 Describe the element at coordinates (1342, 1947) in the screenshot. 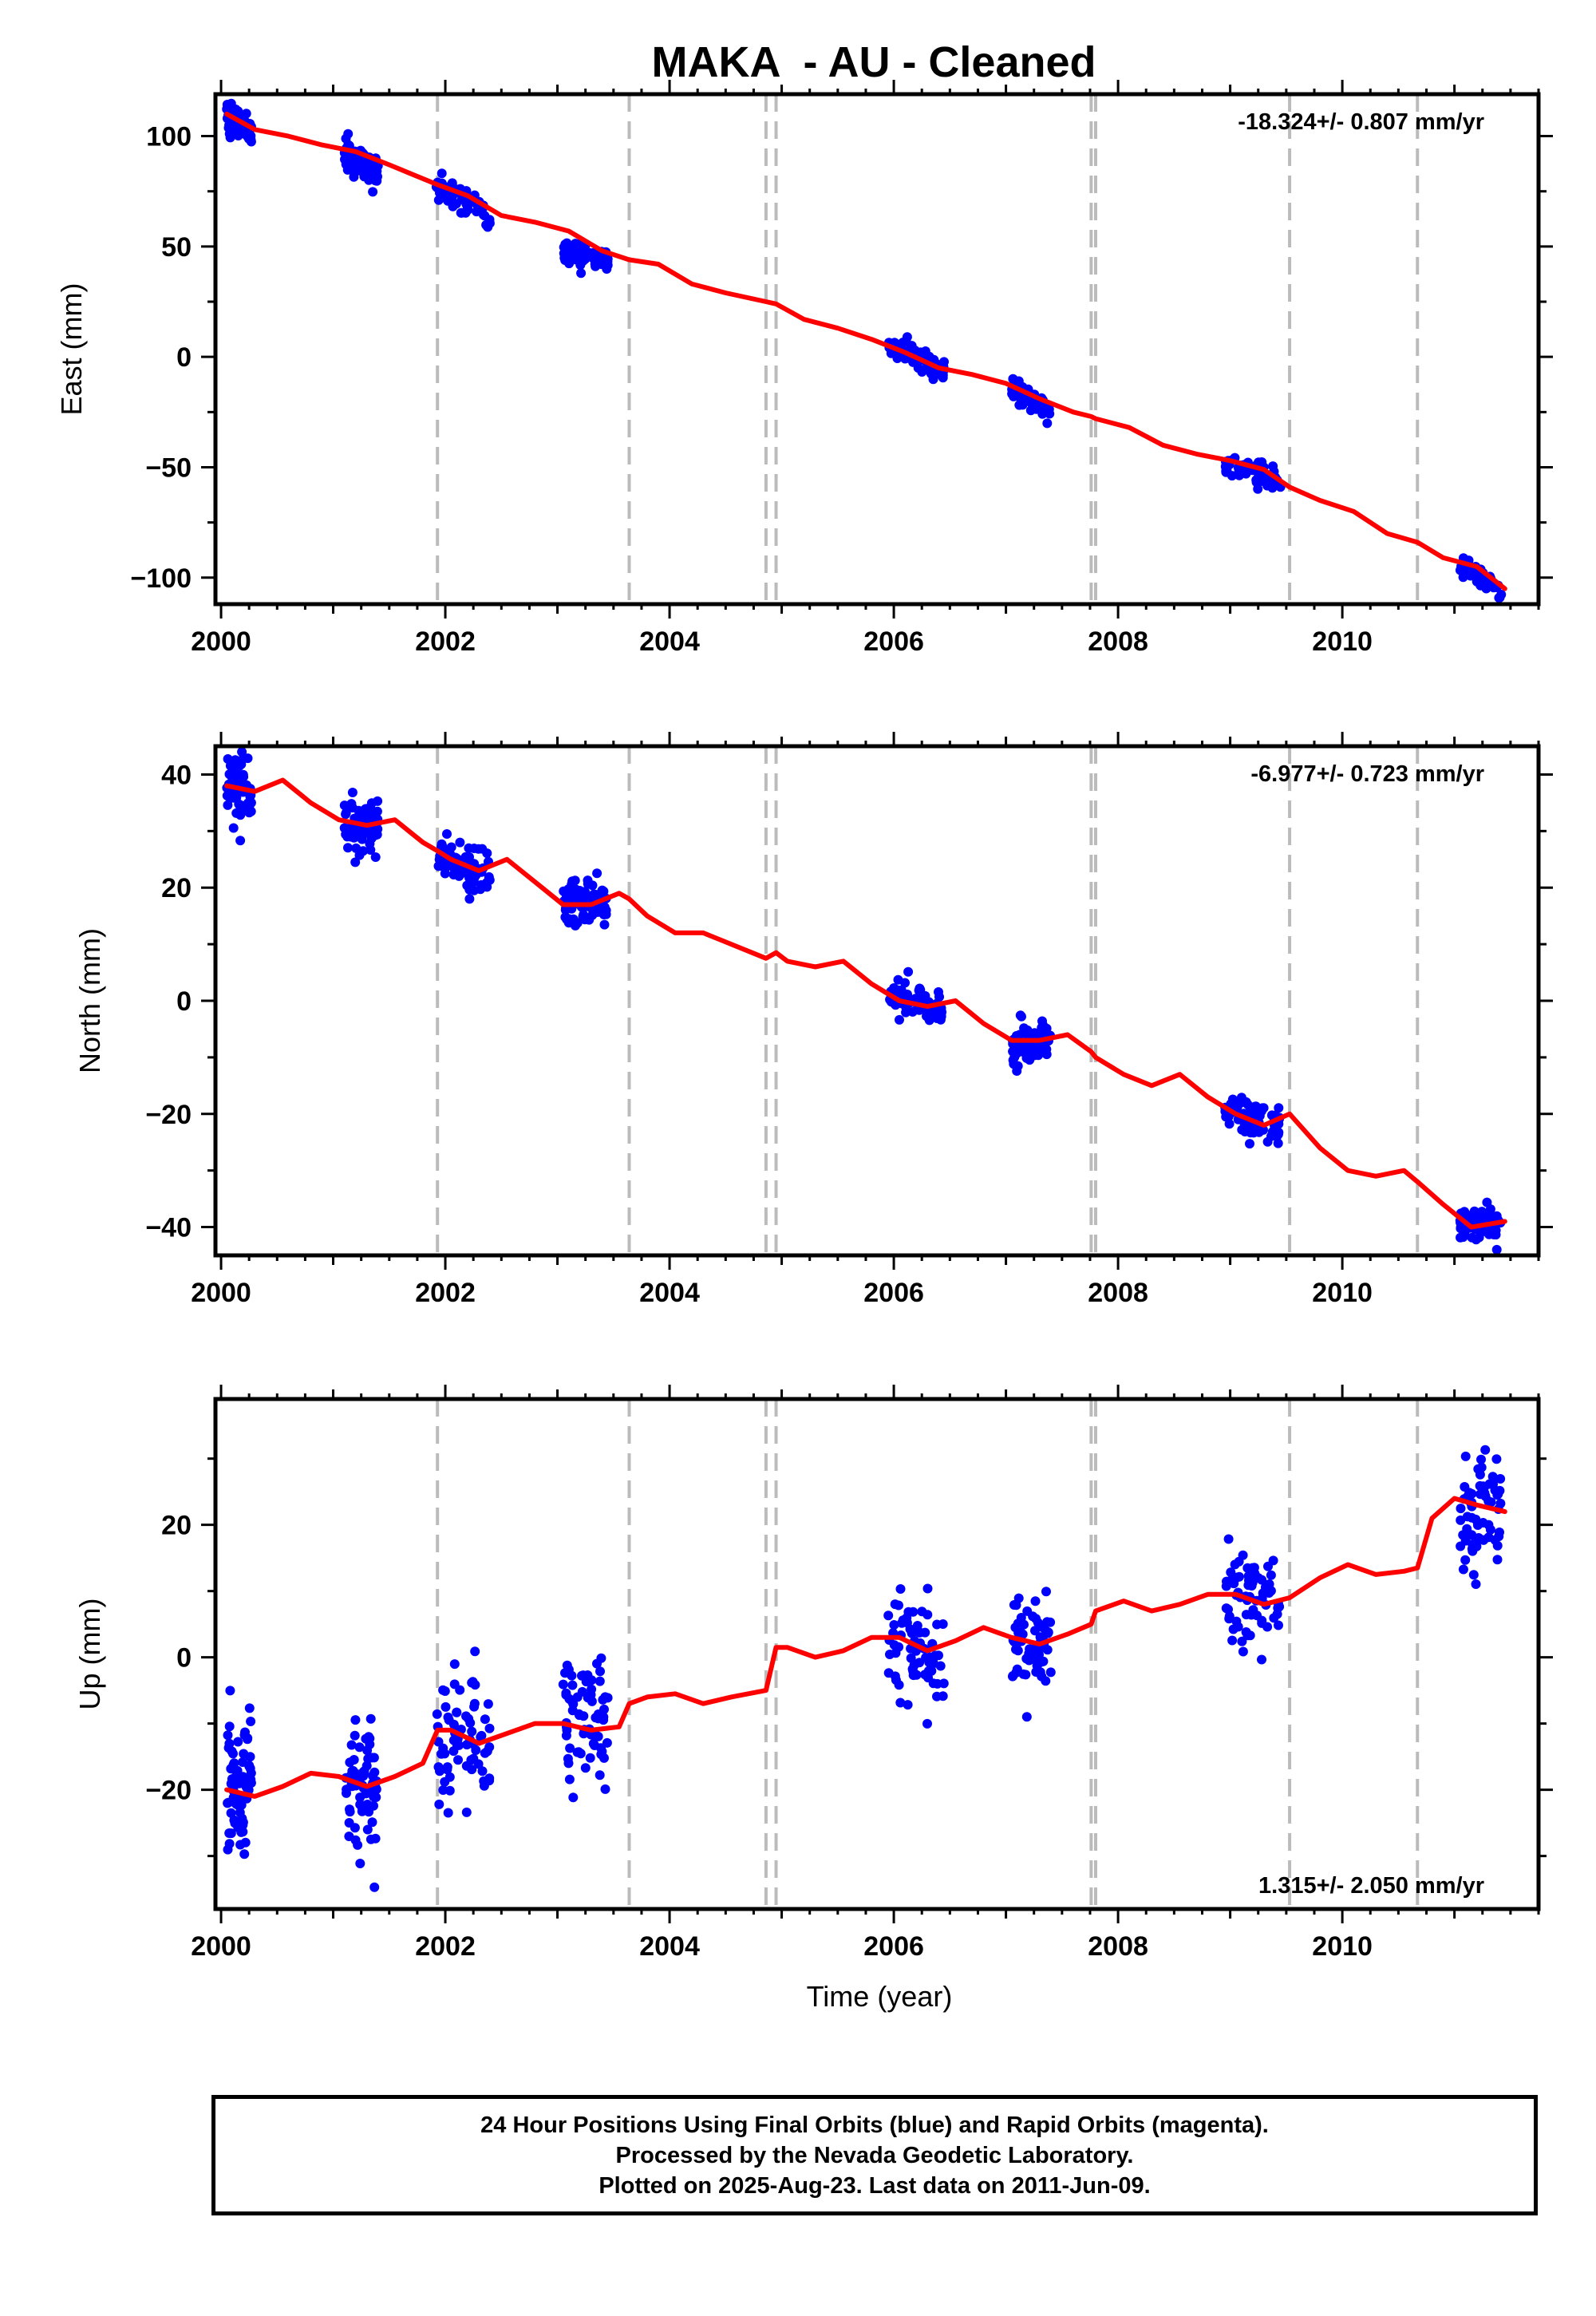

I see `x-tick-label: 2010` at that location.